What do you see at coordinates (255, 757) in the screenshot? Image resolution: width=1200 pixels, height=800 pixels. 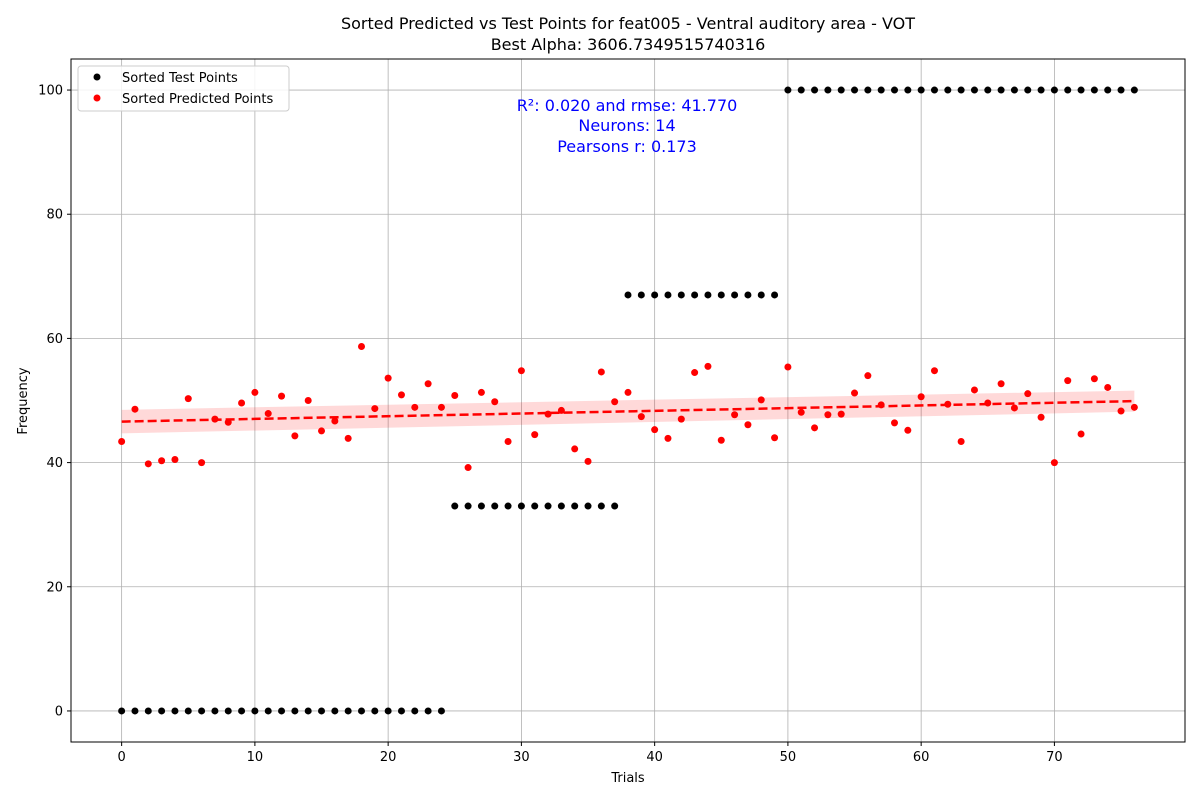 I see `x-tick-label: 10` at bounding box center [255, 757].